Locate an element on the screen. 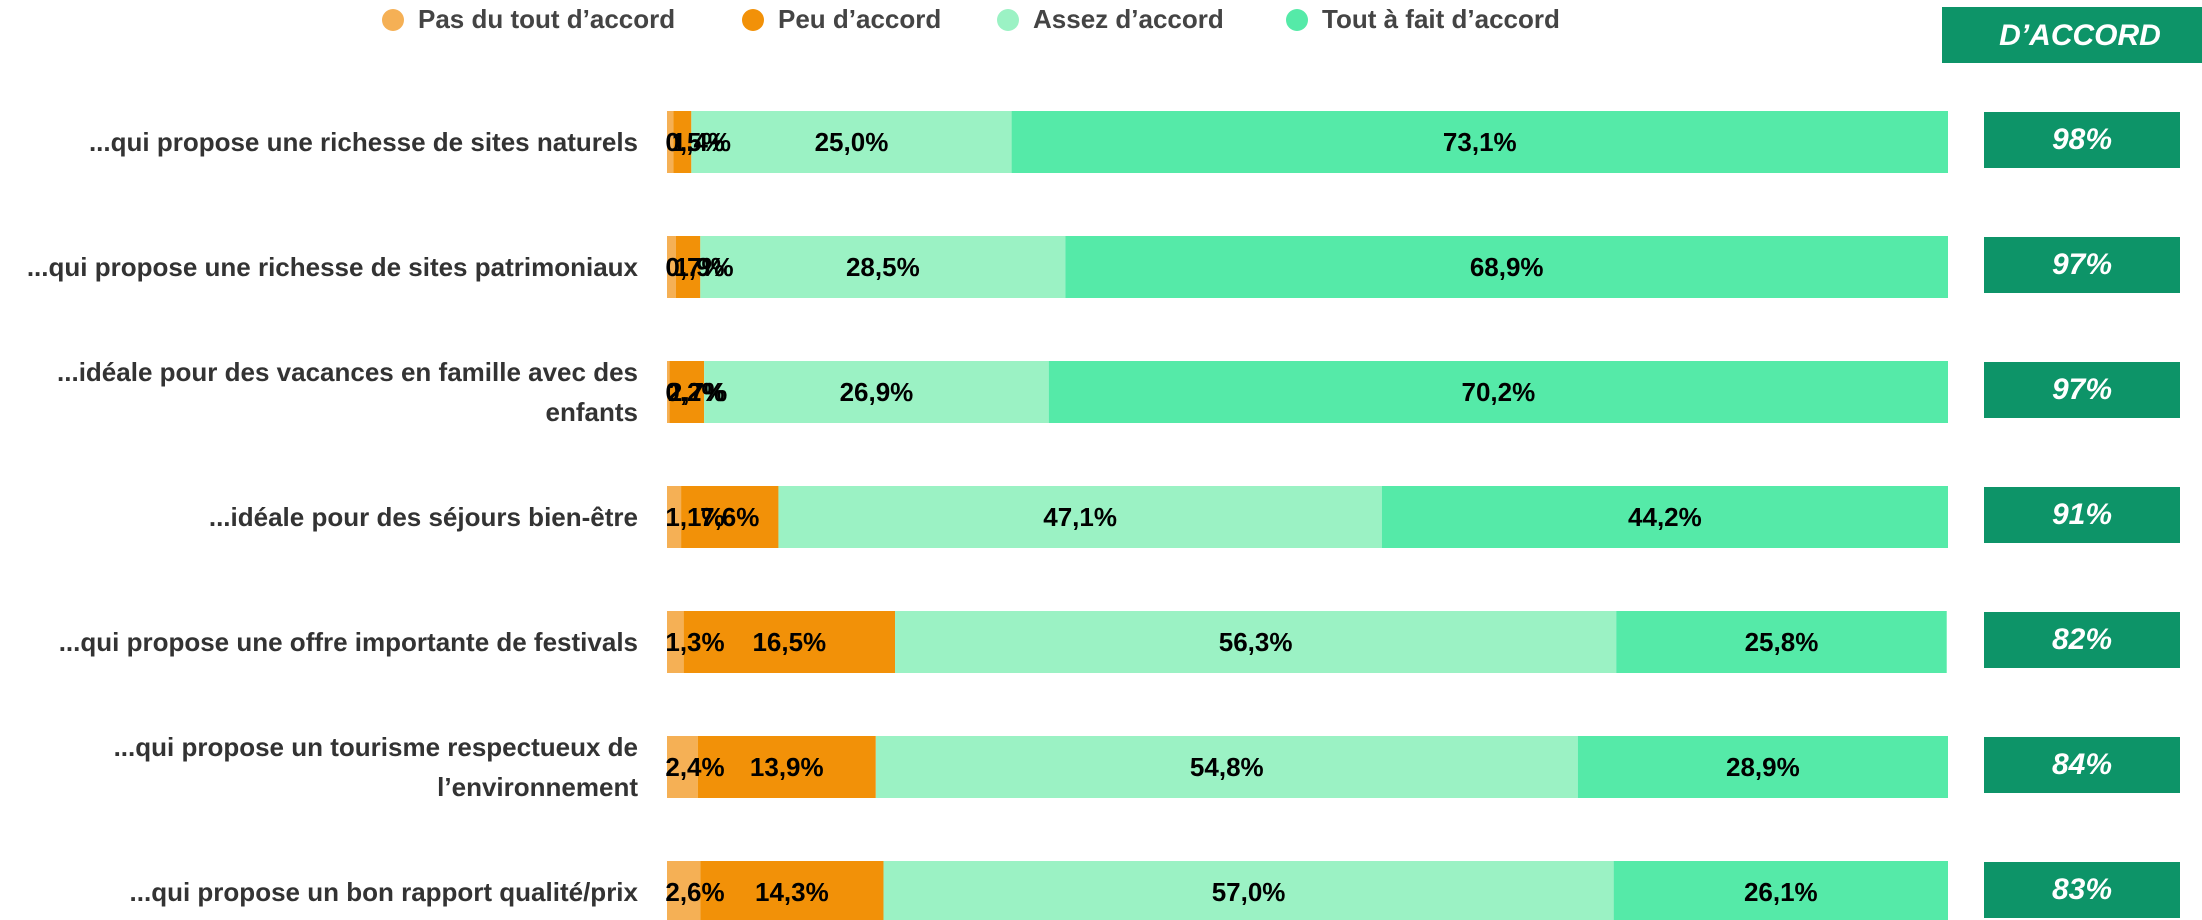  data-label: 25,0% is located at coordinates (852, 142).